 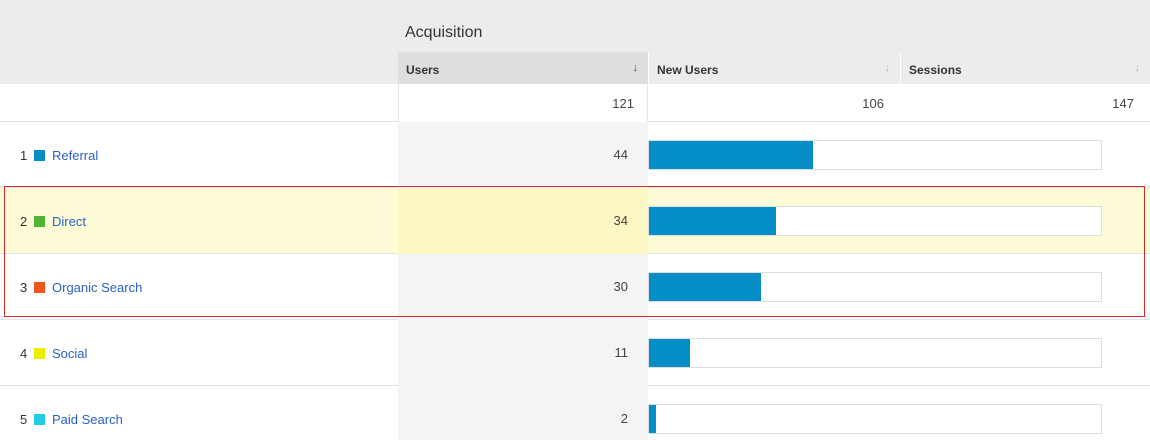 I want to click on row-link-social: Social, so click(x=70, y=353).